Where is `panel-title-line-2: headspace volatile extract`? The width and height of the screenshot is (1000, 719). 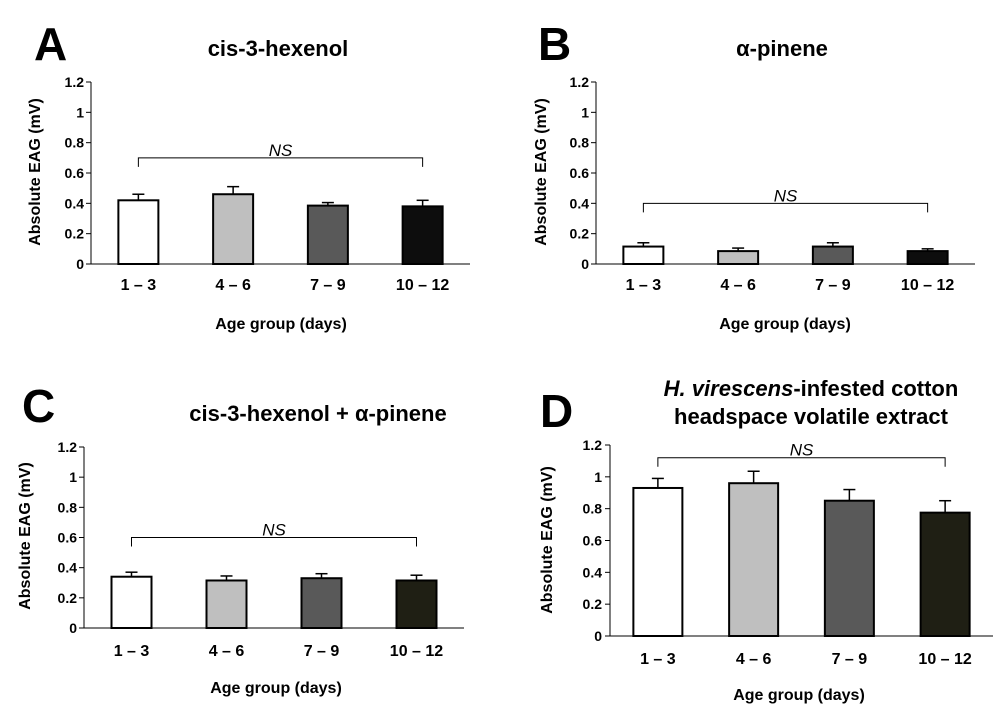
panel-title-line-2: headspace volatile extract is located at coordinates (811, 416).